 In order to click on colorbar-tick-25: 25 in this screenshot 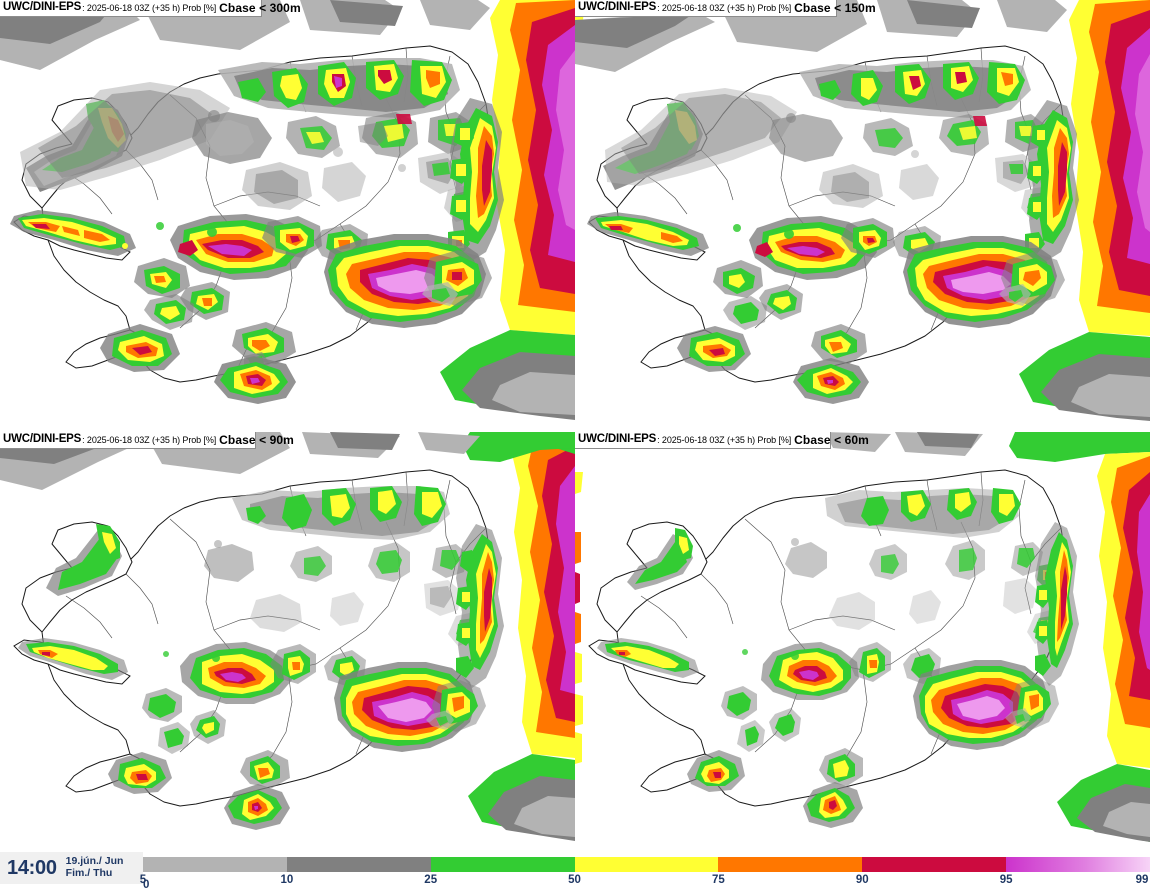, I will do `click(431, 880)`.